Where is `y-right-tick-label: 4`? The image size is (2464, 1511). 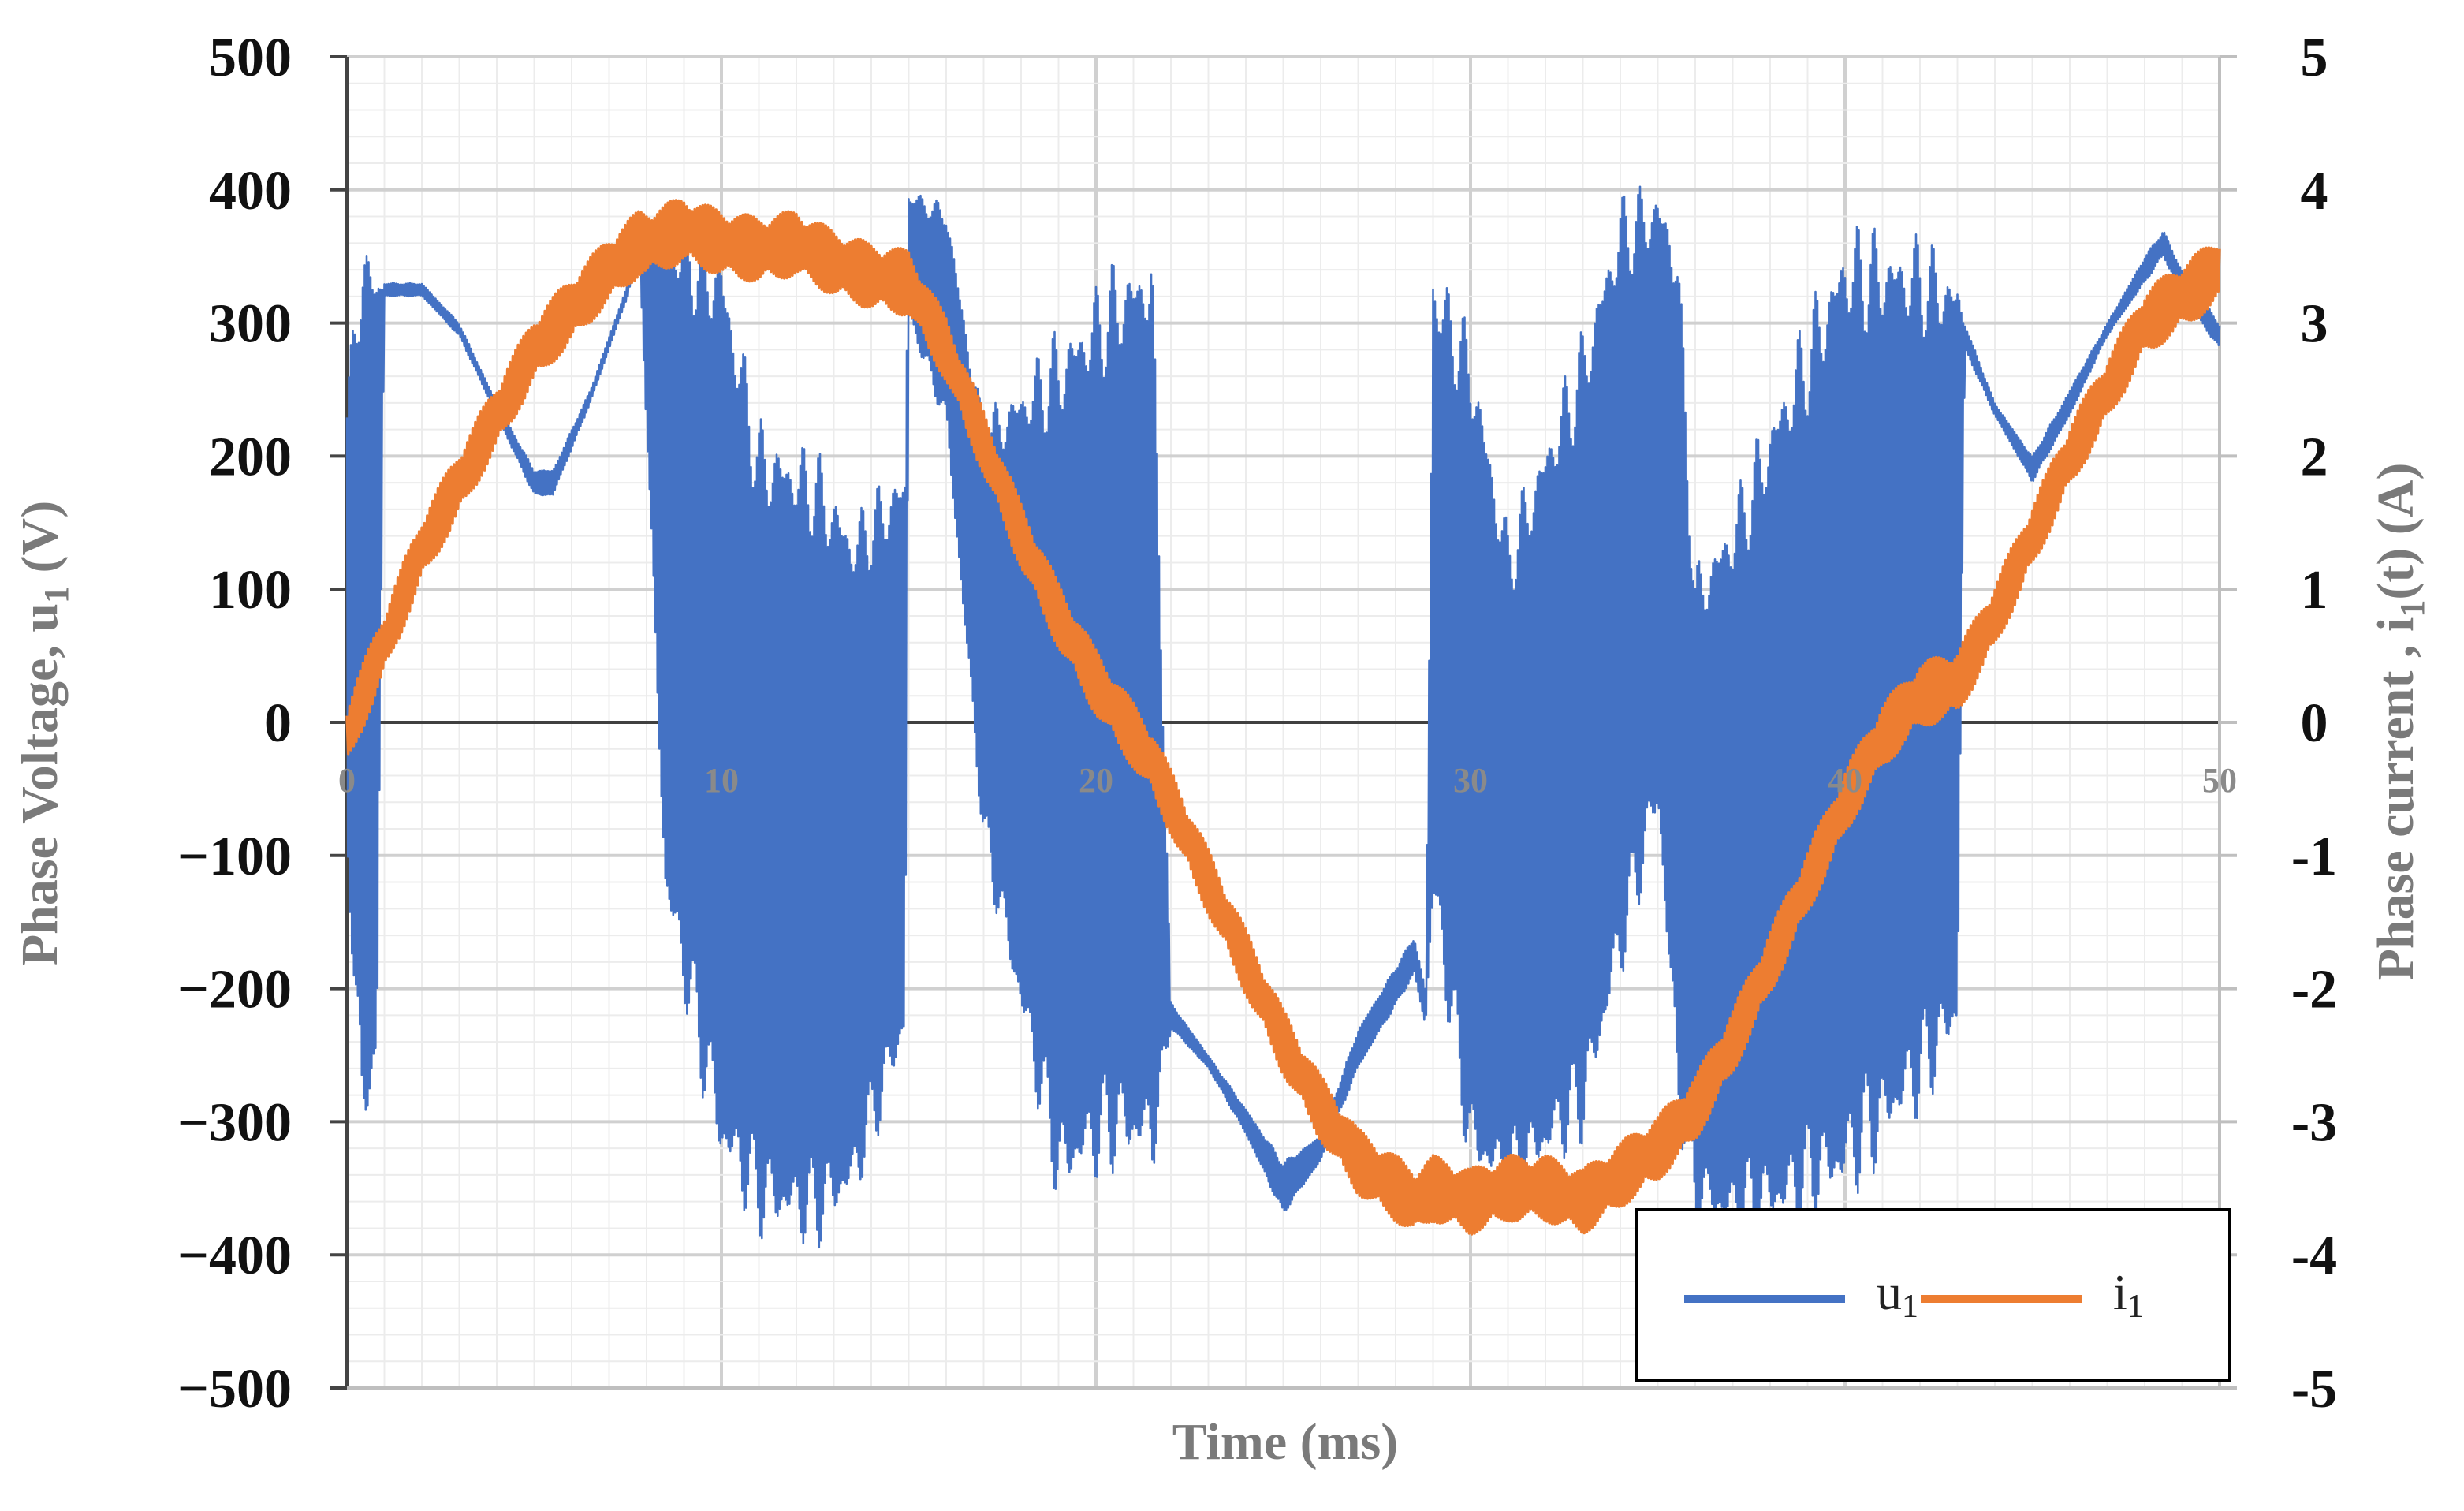 y-right-tick-label: 4 is located at coordinates (2314, 191).